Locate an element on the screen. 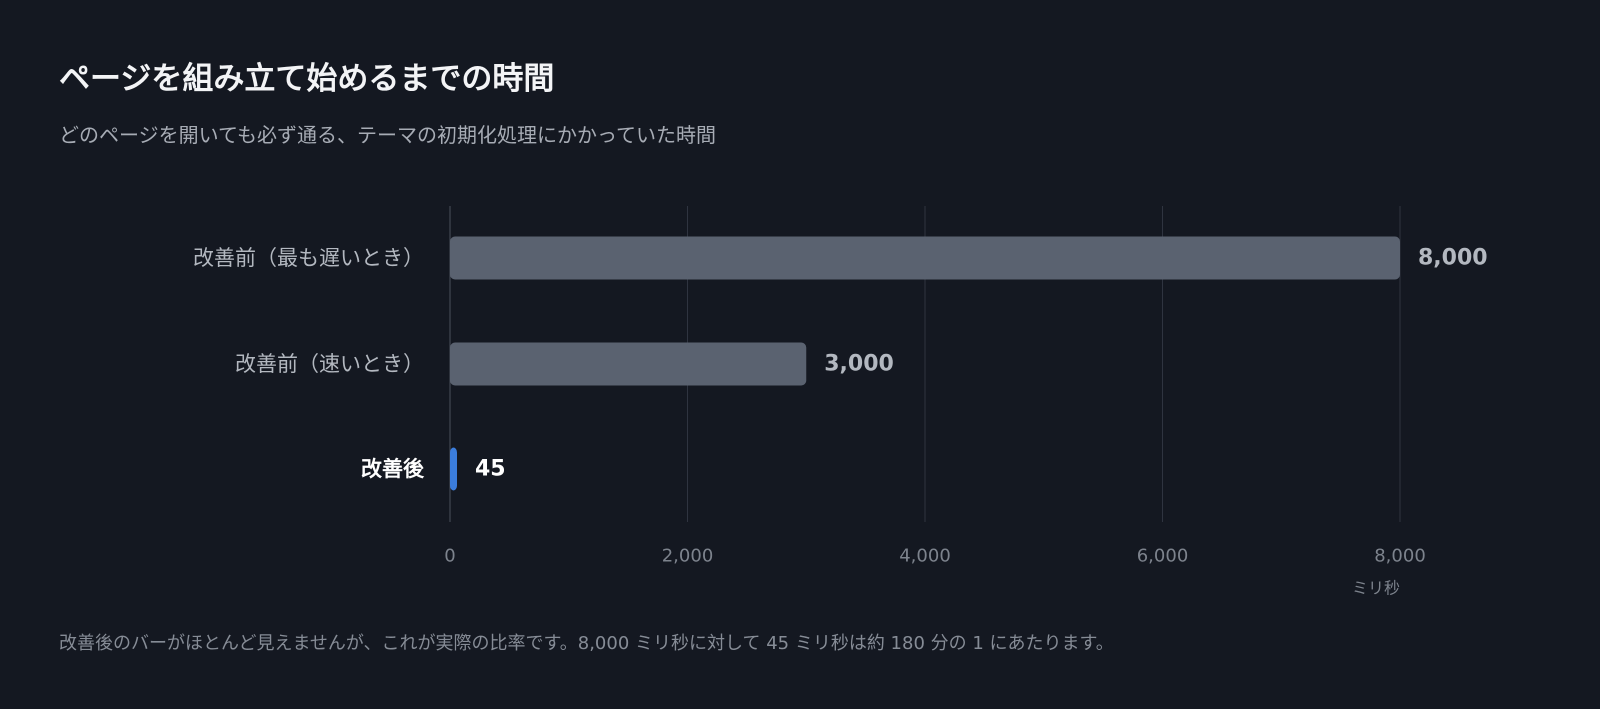 The image size is (1600, 709). x-tick-label: 4,000 is located at coordinates (925, 556).